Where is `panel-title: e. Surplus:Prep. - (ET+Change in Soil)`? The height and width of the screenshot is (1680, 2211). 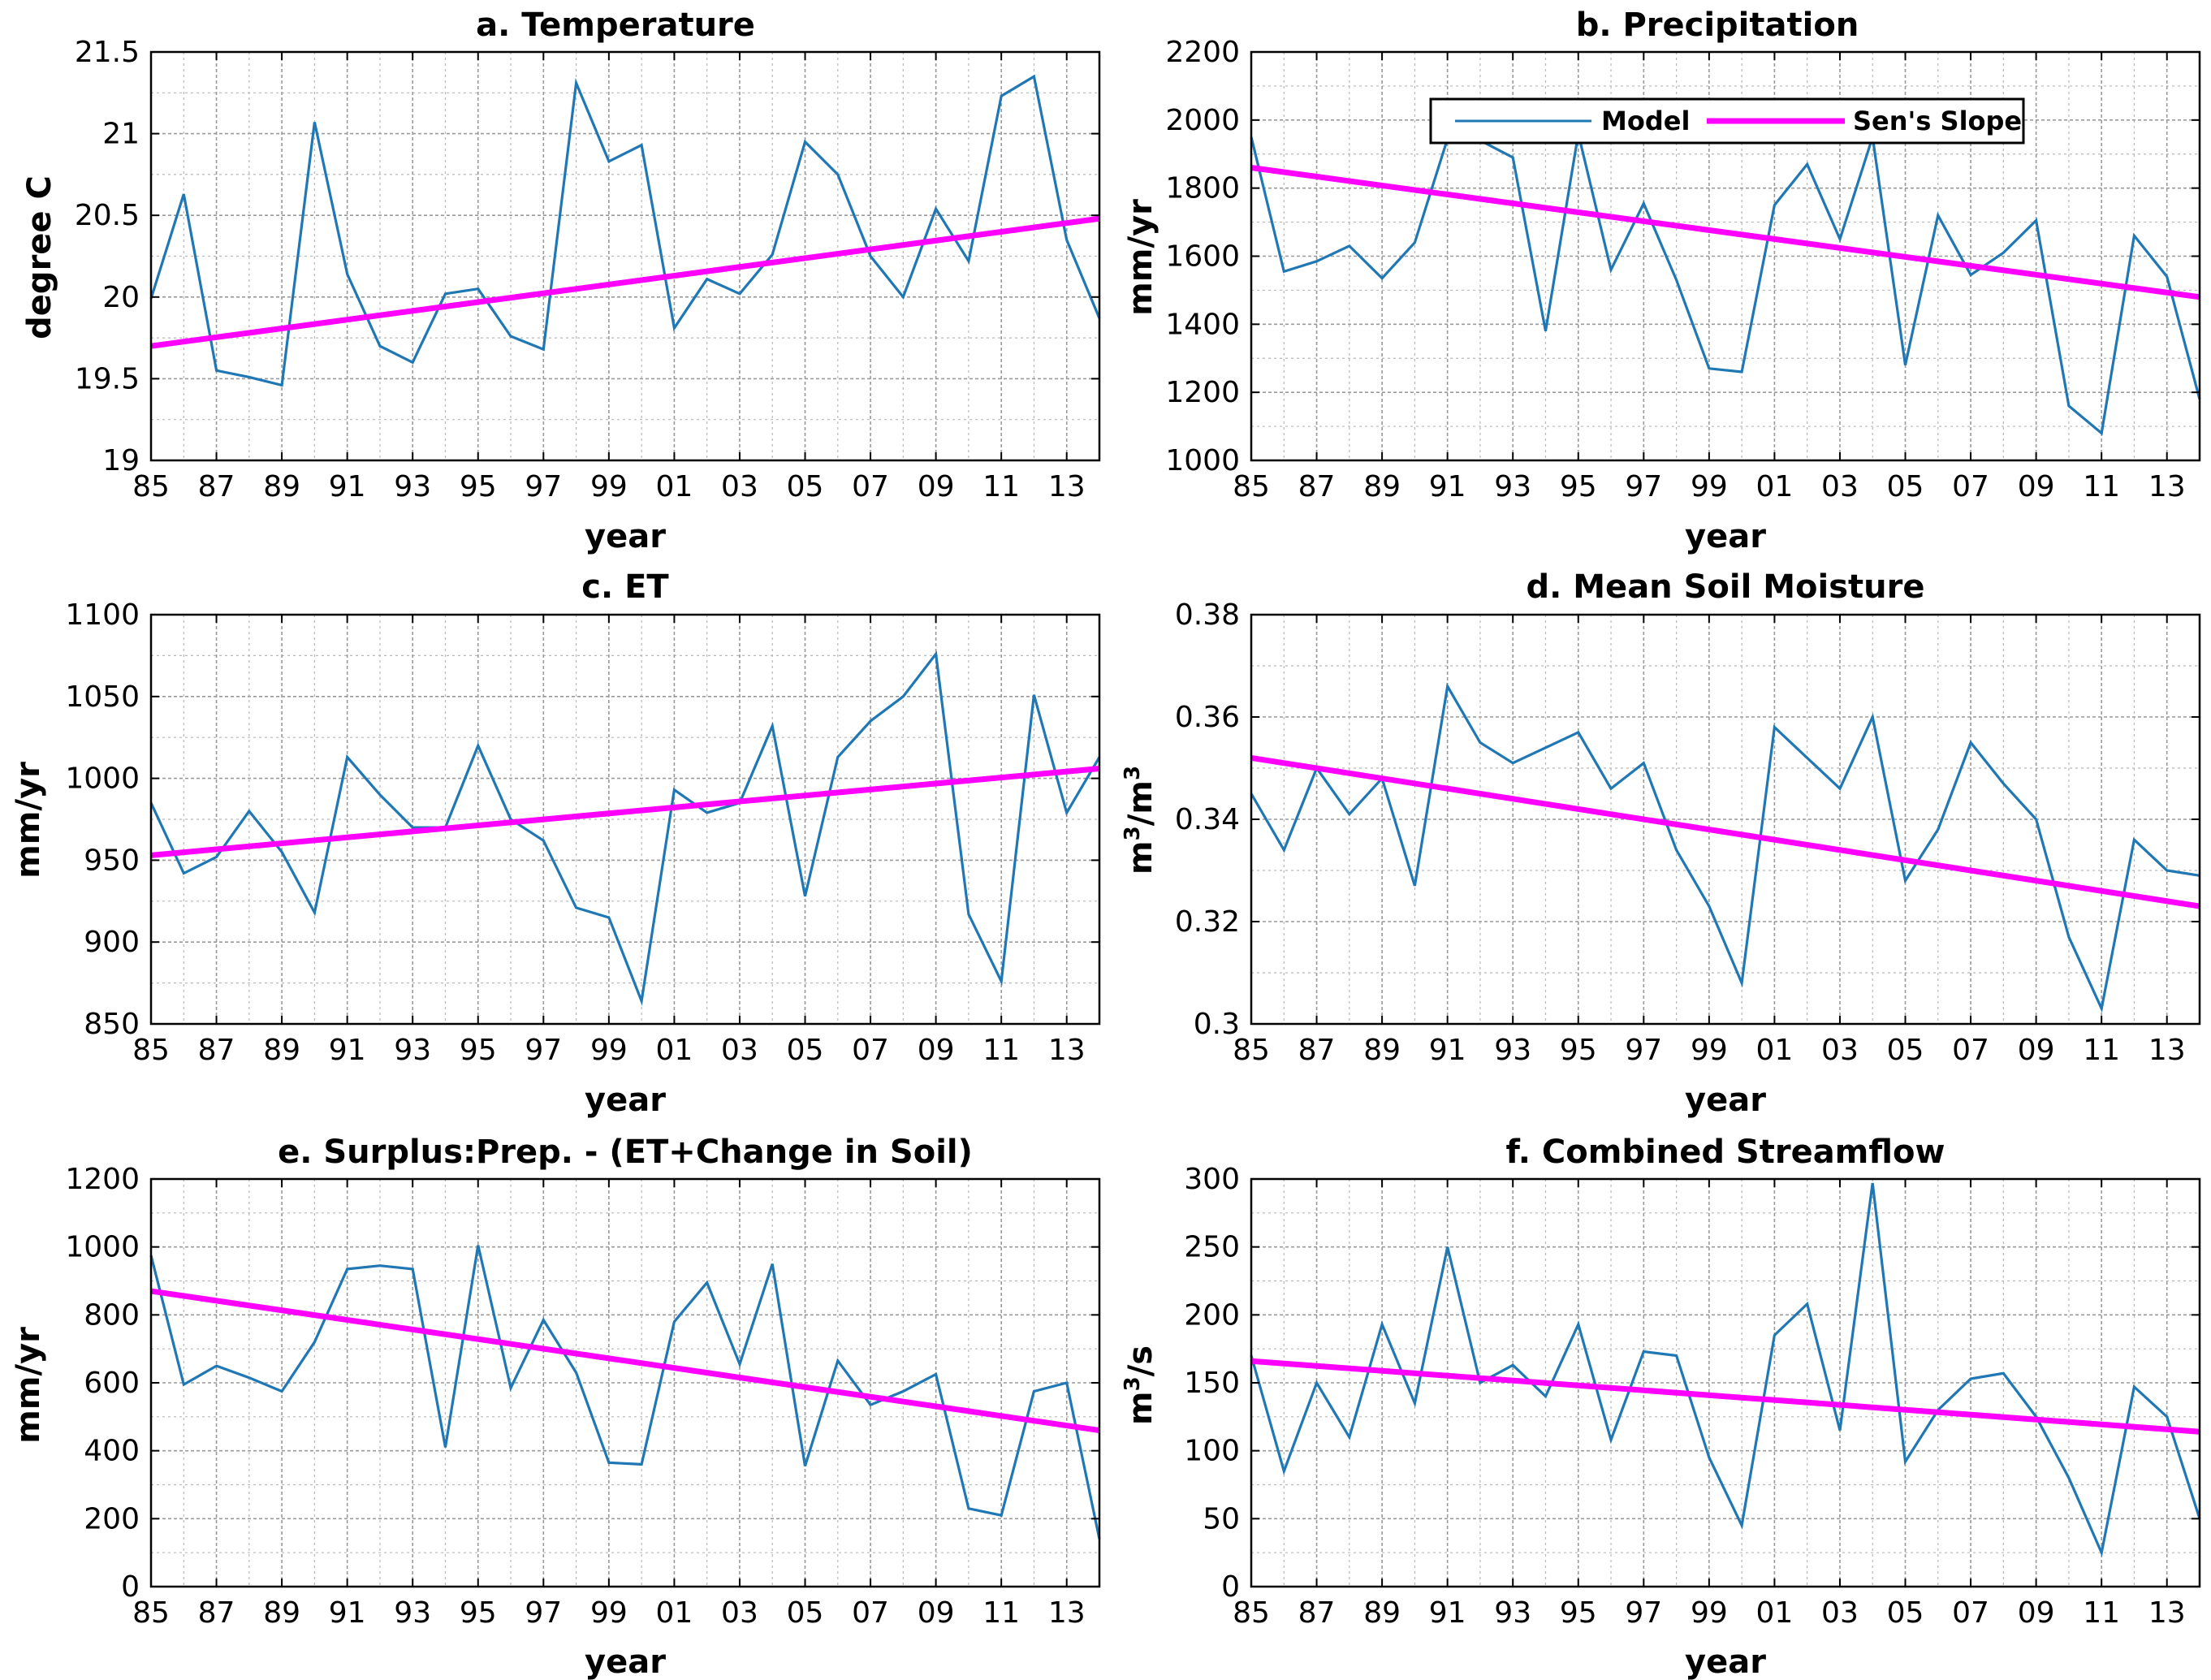
panel-title: e. Surplus:Prep. - (ET+Change in Soil) is located at coordinates (625, 1152).